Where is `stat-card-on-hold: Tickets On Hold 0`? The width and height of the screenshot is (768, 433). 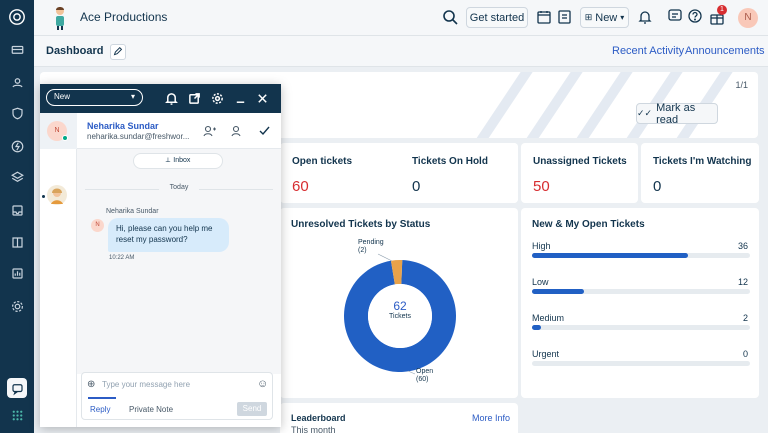 stat-card-on-hold: Tickets On Hold 0 is located at coordinates (459, 173).